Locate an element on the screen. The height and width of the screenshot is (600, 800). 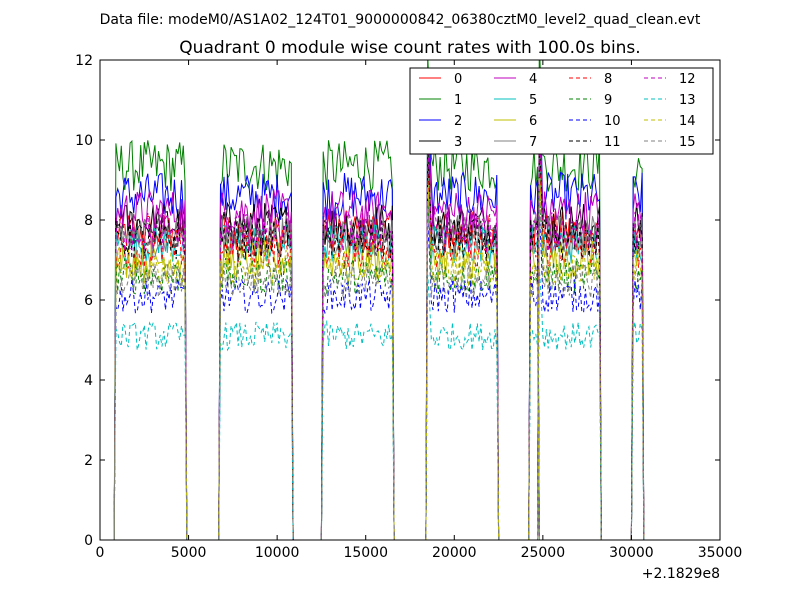
x-tick-label: 35000 is located at coordinates (720, 553).